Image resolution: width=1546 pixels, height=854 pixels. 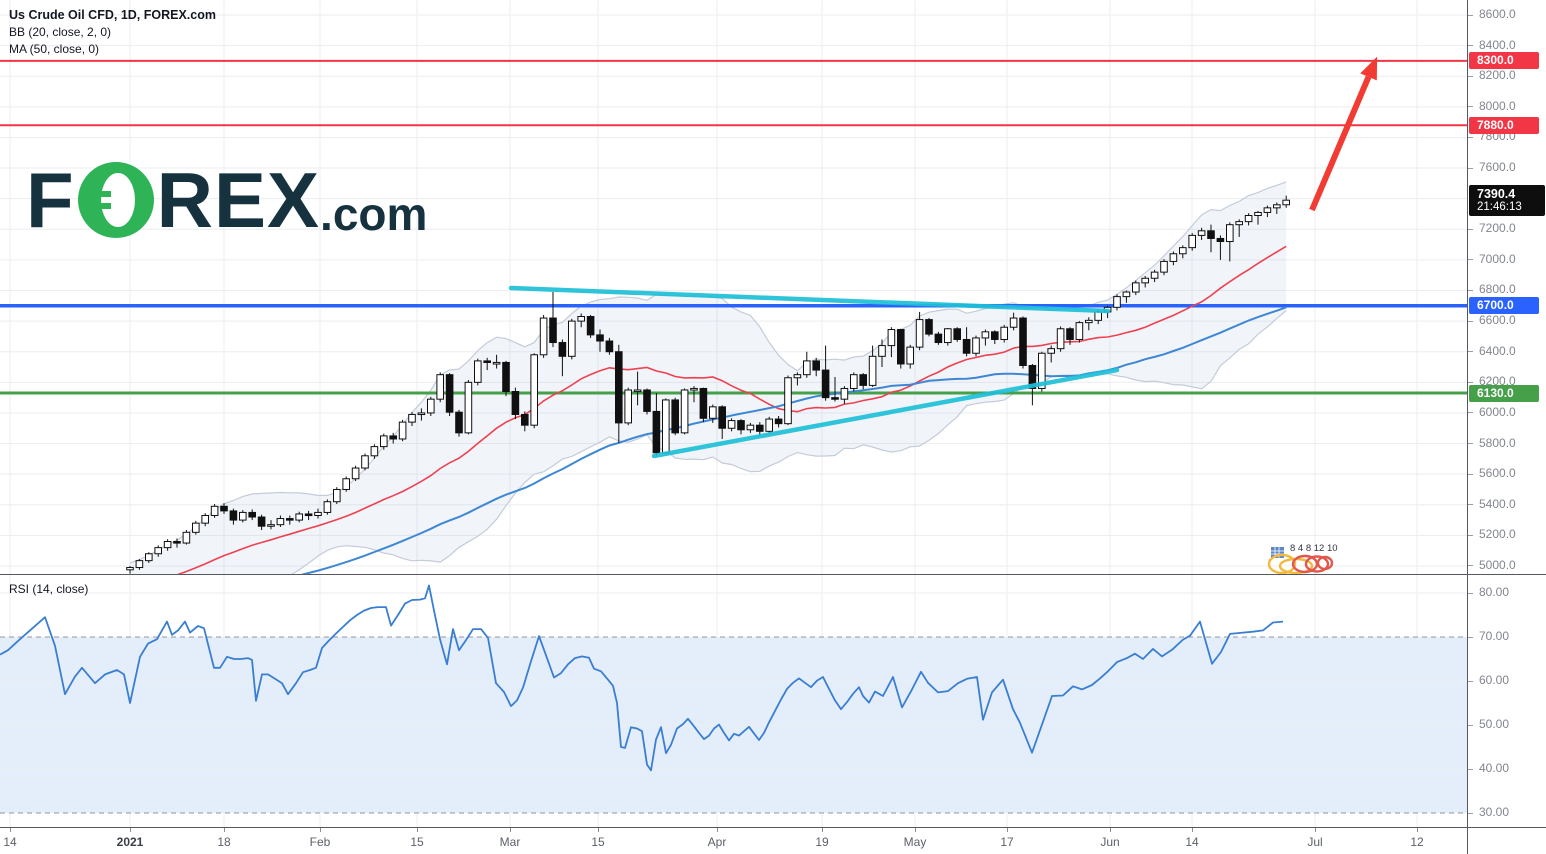 I want to click on price-axis-border, so click(x=1467, y=427).